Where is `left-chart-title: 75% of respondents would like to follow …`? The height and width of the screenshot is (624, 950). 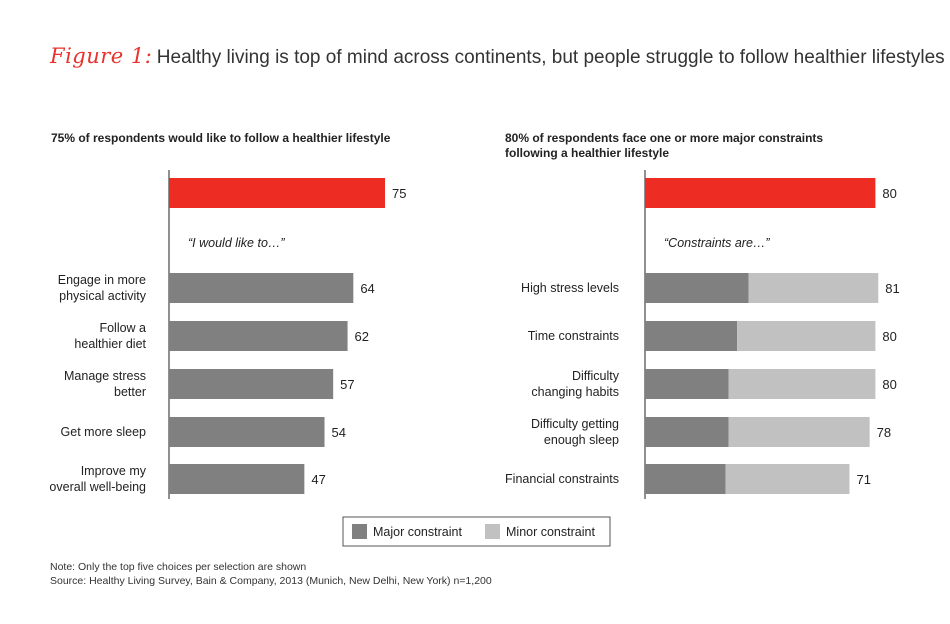 left-chart-title: 75% of respondents would like to follow … is located at coordinates (221, 138).